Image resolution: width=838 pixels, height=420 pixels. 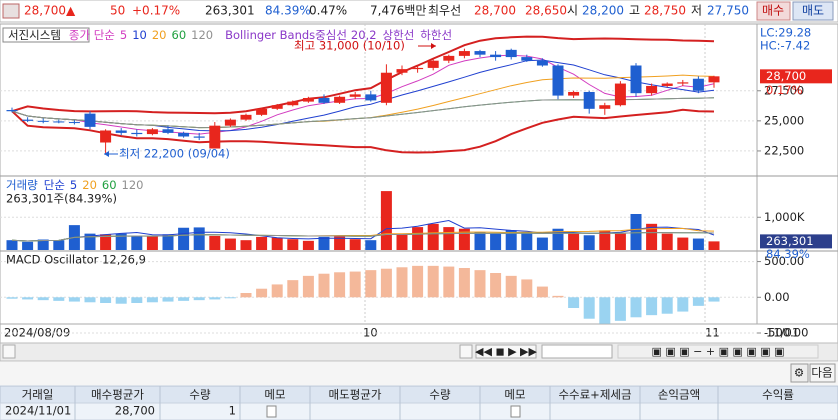 I want to click on legend-item: 5, so click(x=73, y=185).